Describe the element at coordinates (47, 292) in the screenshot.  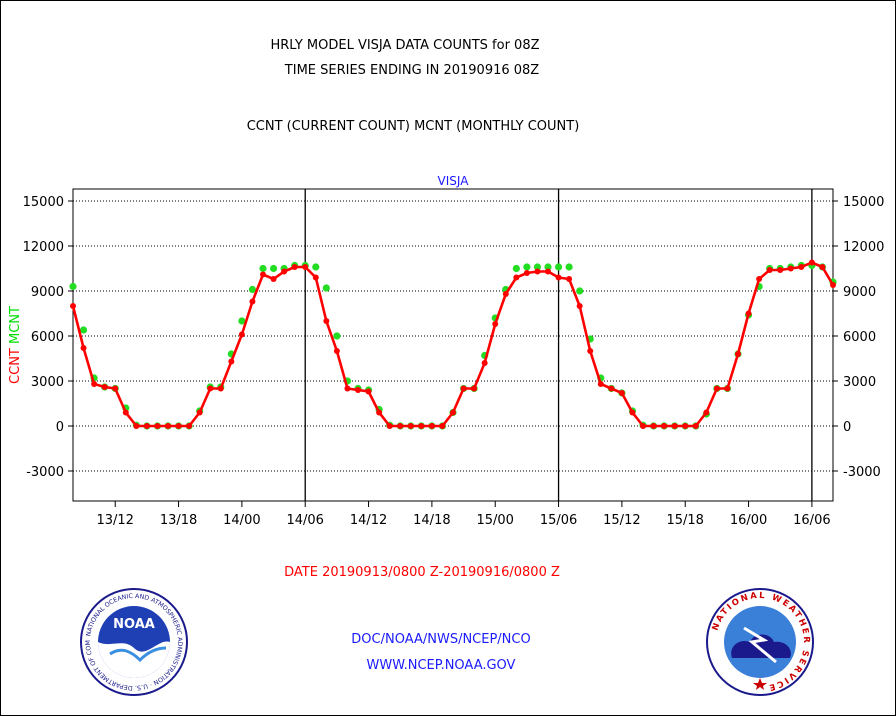
I see `y-tick-label-left: 9000` at that location.